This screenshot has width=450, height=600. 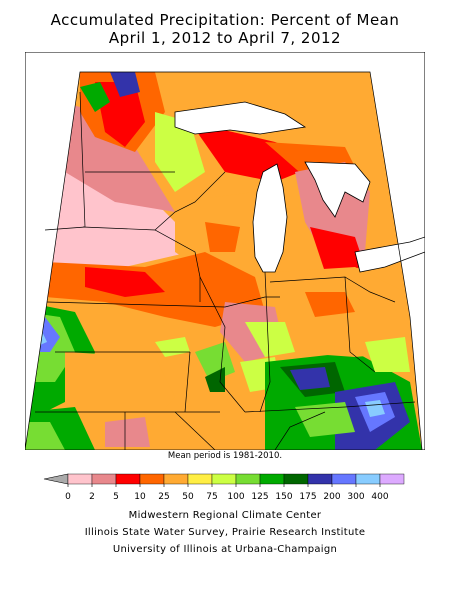 What do you see at coordinates (355, 497) in the screenshot?
I see `legend-tick-label: 300` at bounding box center [355, 497].